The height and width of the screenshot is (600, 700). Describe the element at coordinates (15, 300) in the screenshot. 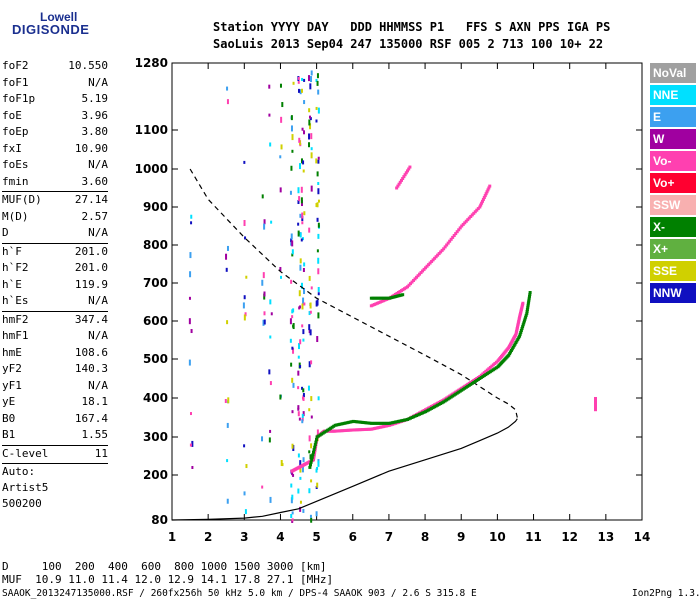

I see `parameter-name: h`Es` at that location.